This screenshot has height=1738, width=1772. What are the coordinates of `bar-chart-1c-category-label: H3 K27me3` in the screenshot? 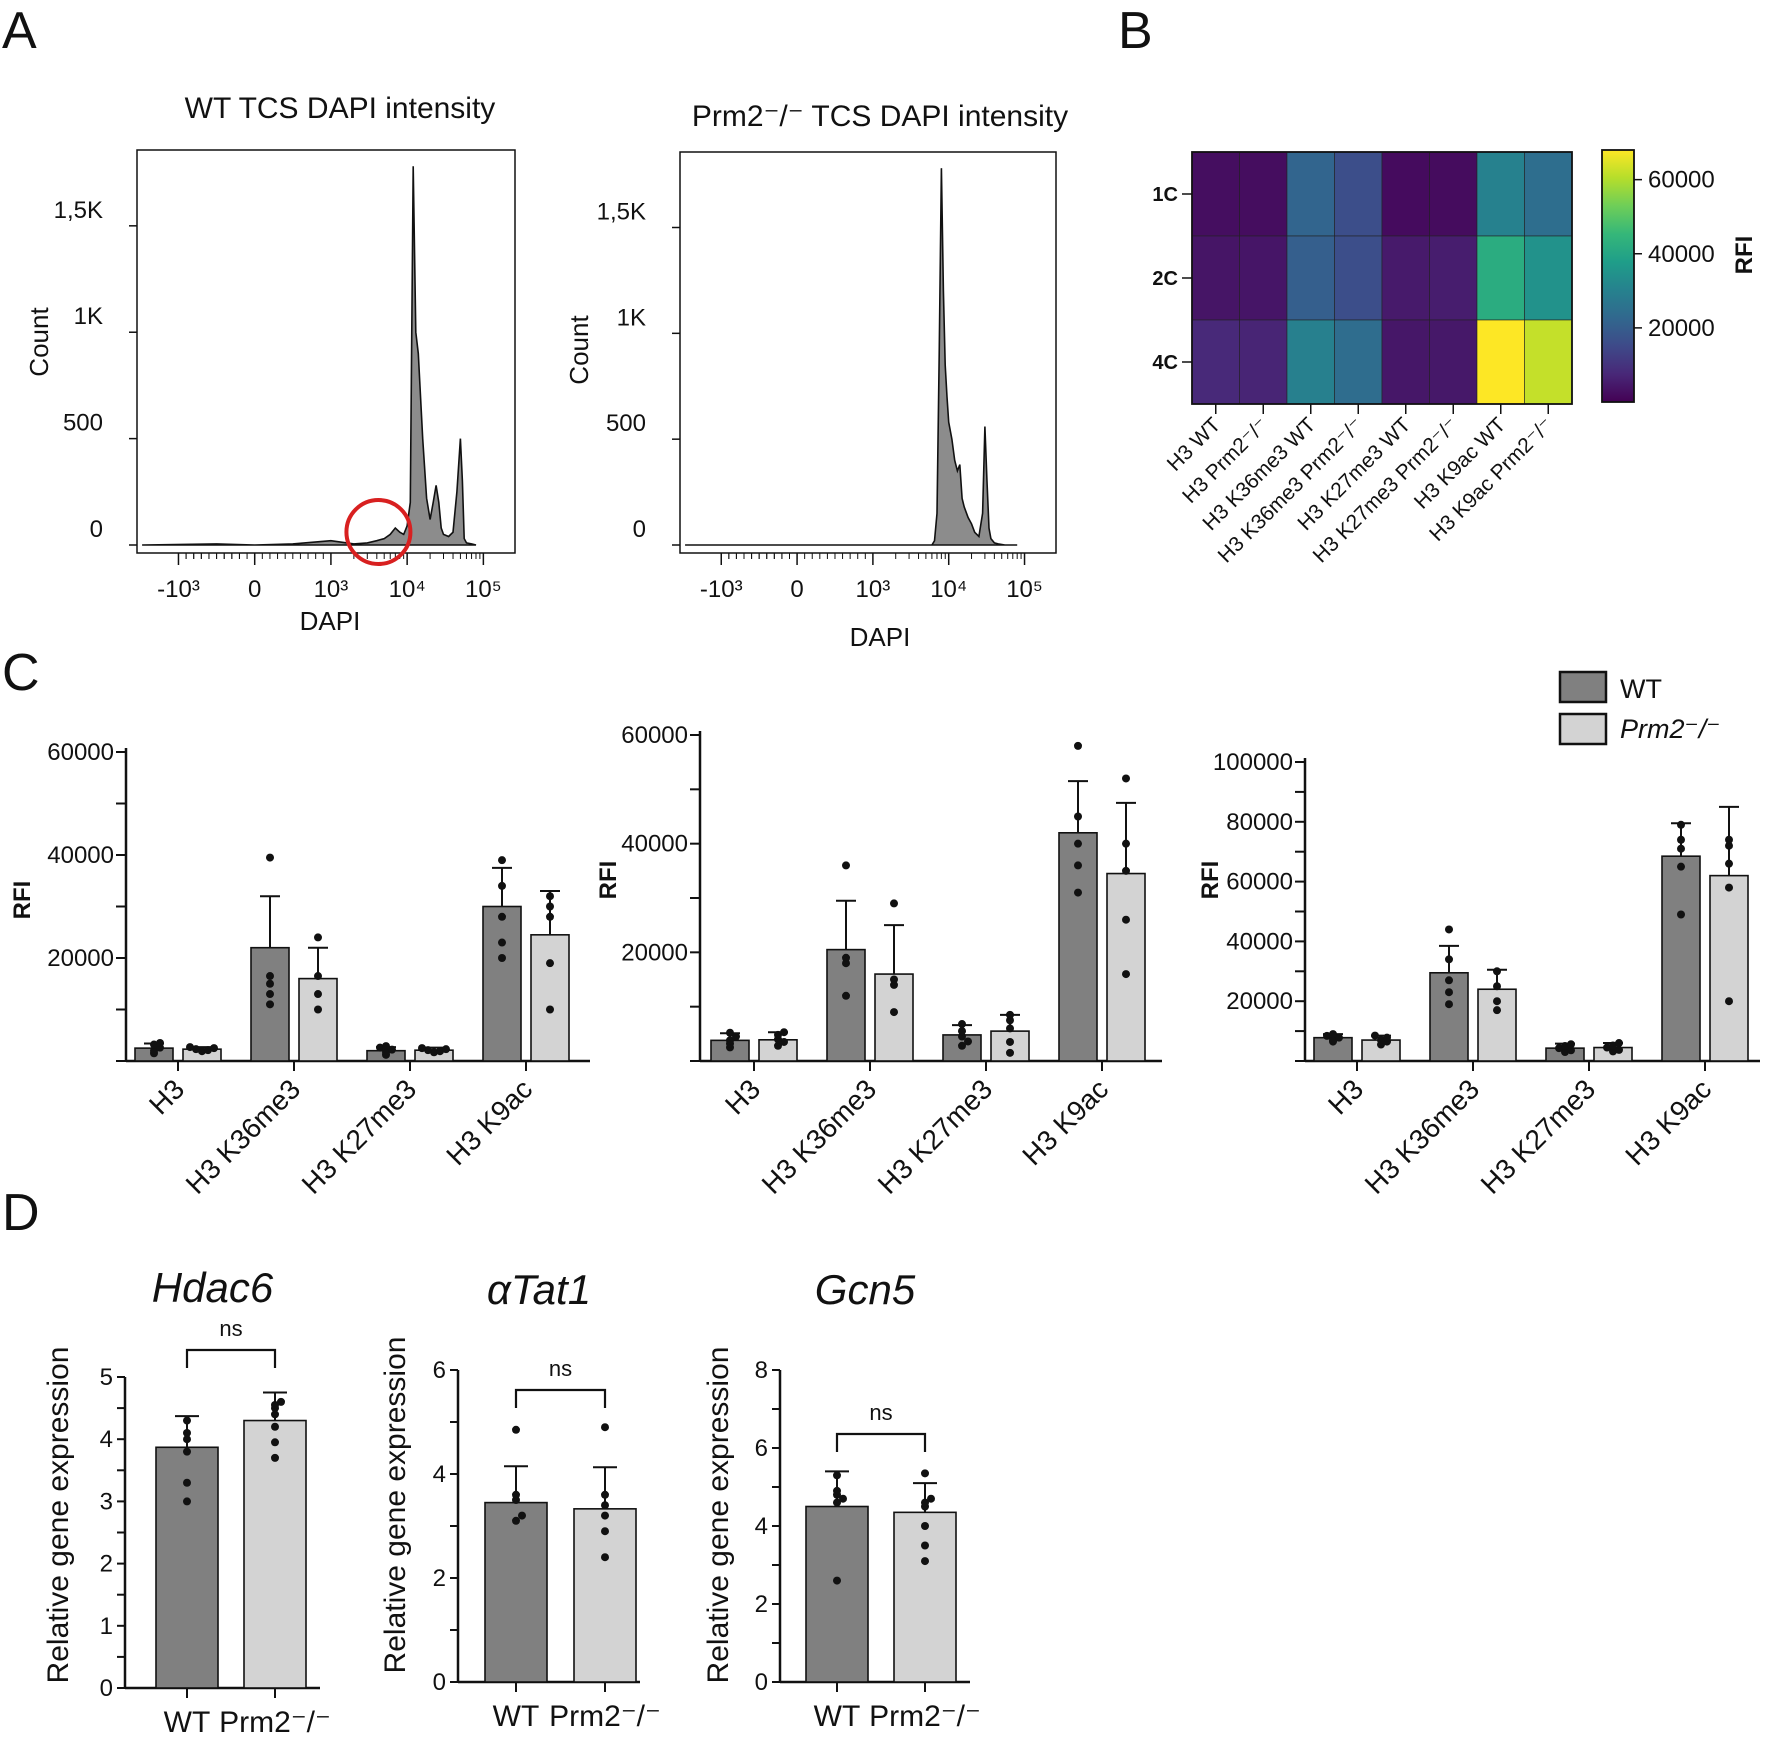 It's located at (359, 1136).